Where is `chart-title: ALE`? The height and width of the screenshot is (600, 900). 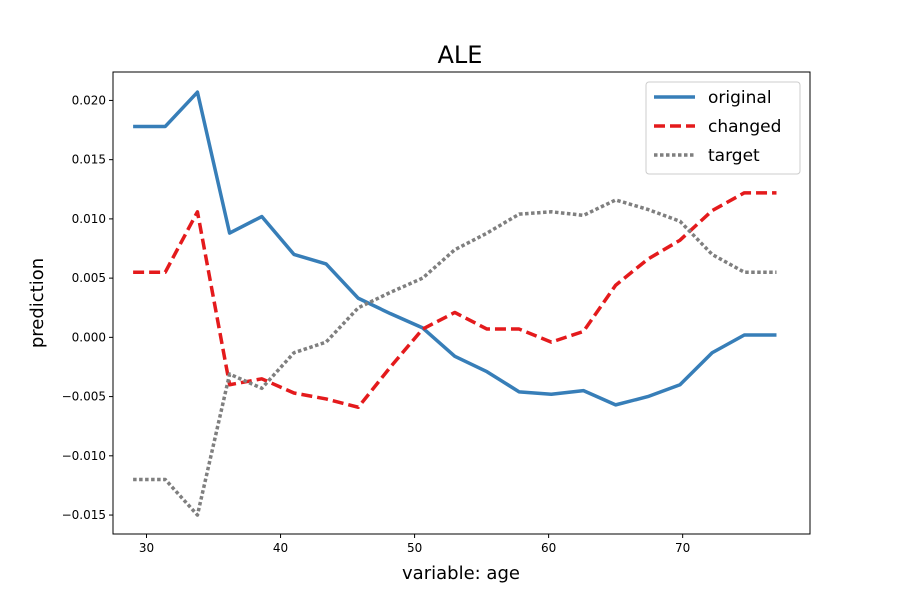 chart-title: ALE is located at coordinates (460, 55).